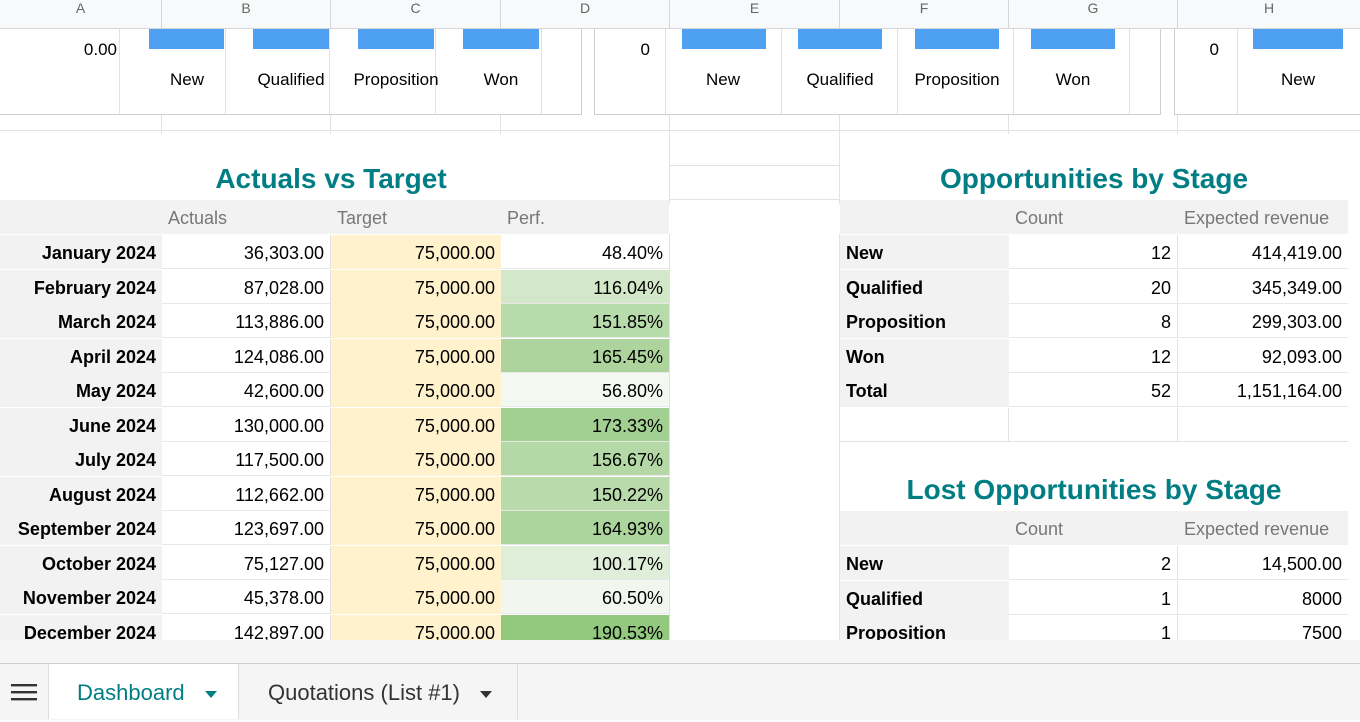  What do you see at coordinates (1263, 627) in the screenshot?
I see `cell-expected-revenue: 7500` at bounding box center [1263, 627].